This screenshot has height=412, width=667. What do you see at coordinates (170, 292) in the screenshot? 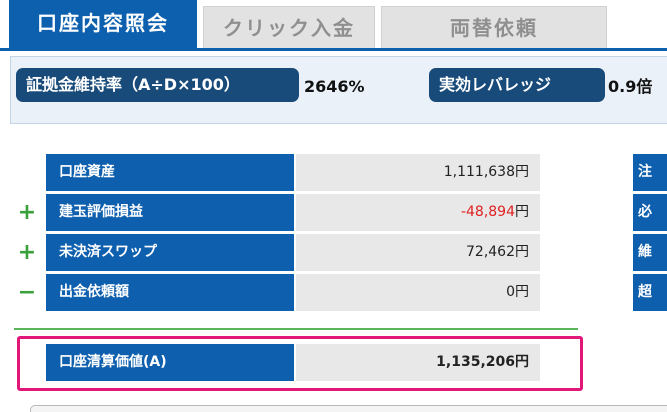
I see `row-label: 出金依頼額` at bounding box center [170, 292].